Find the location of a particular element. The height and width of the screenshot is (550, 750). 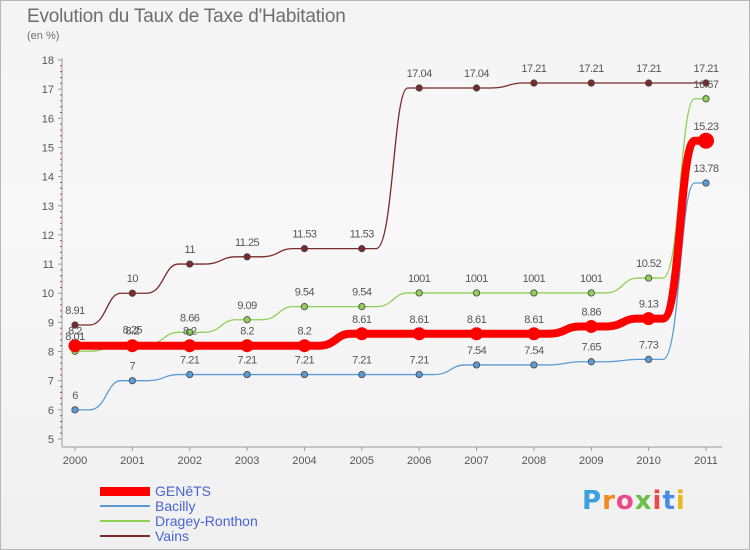

data-label-dragey-ronthon: 8.01 is located at coordinates (75, 337).